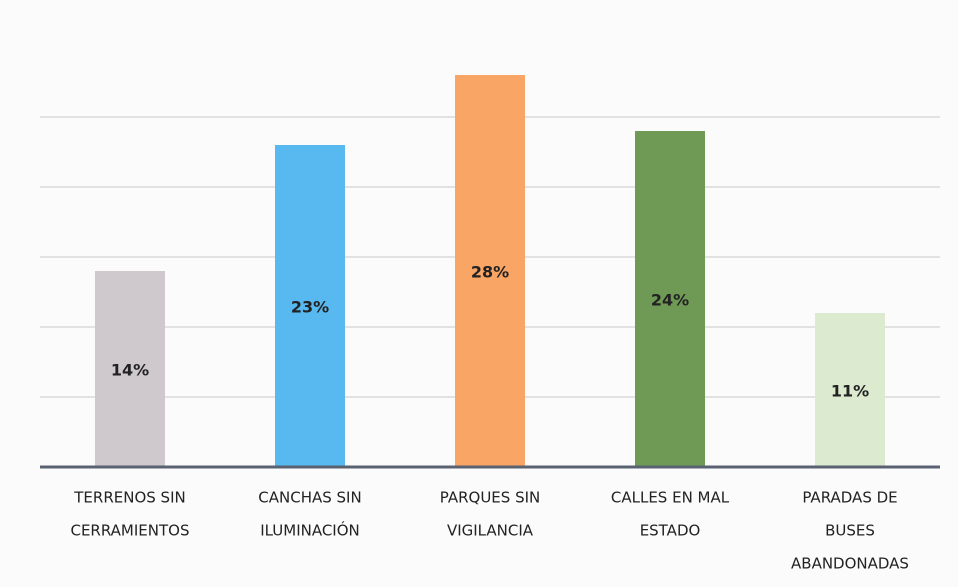 Image resolution: width=958 pixels, height=587 pixels. I want to click on x-tick-label: PARQUES SIN, so click(490, 498).